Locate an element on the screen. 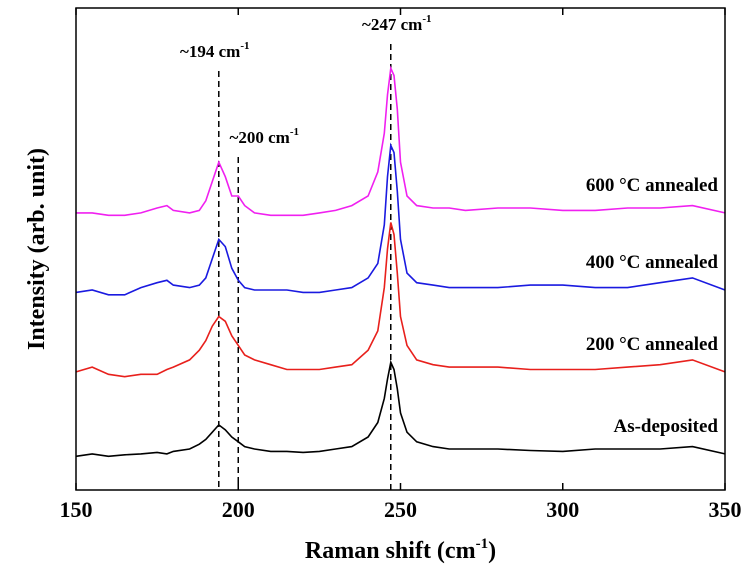  annotation-text: ~247 cm is located at coordinates (392, 24).